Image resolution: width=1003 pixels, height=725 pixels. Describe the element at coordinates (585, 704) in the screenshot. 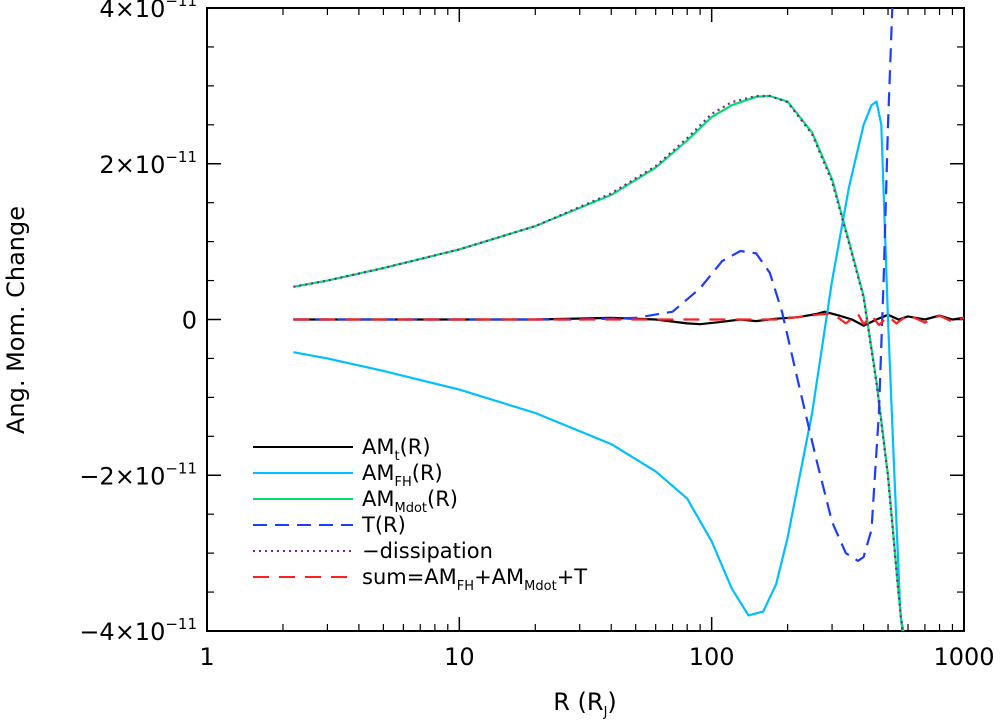

I see `x-axis-title: R (RJ)` at that location.